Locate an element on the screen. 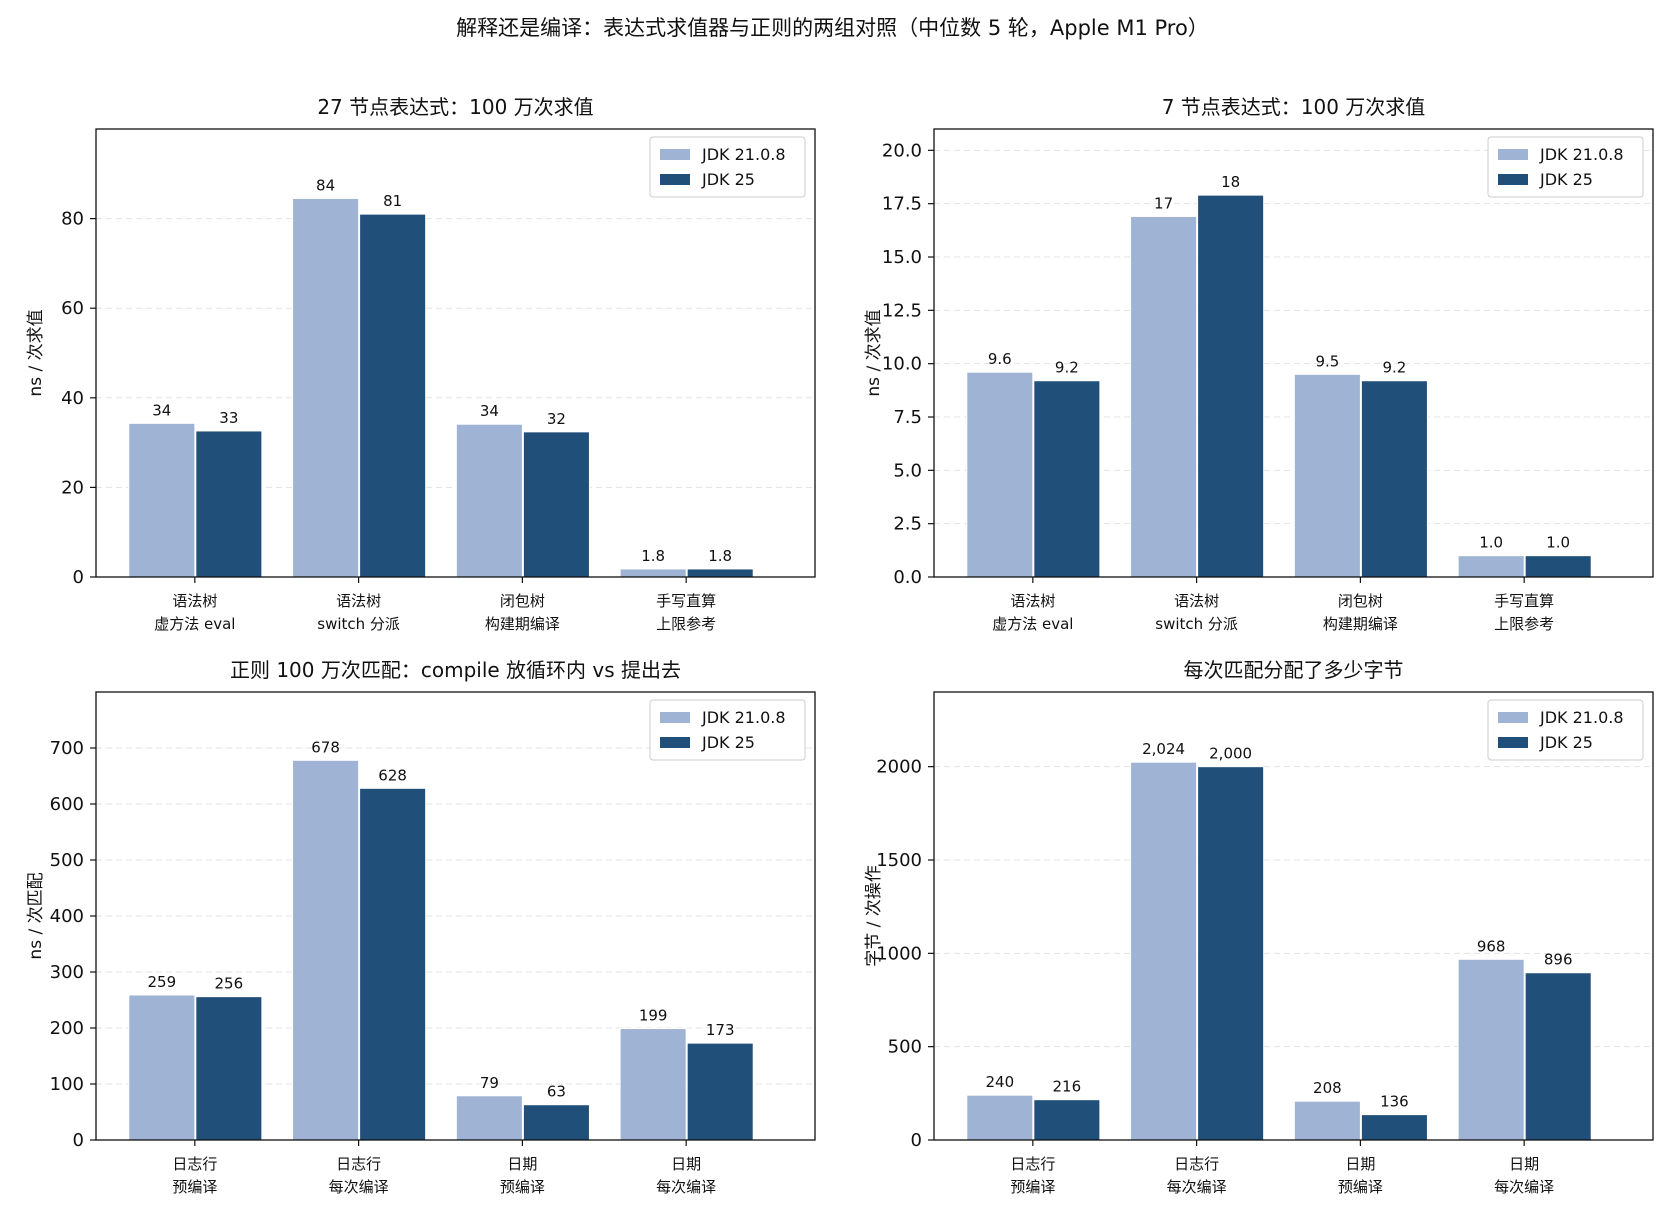  y-tick-label: 80 is located at coordinates (72, 219).